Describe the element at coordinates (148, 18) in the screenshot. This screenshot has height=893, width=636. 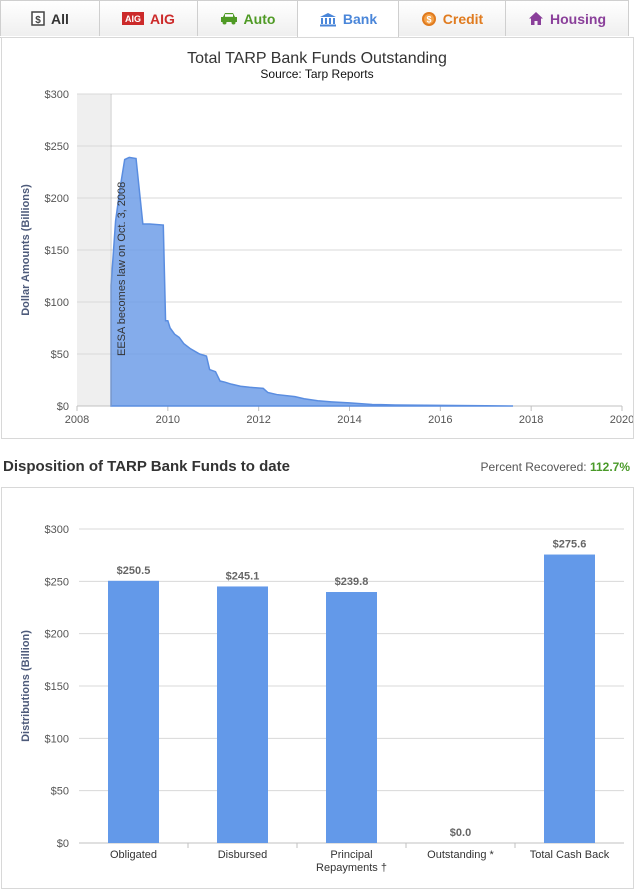
I see `tab-aig: AIG AIG` at that location.